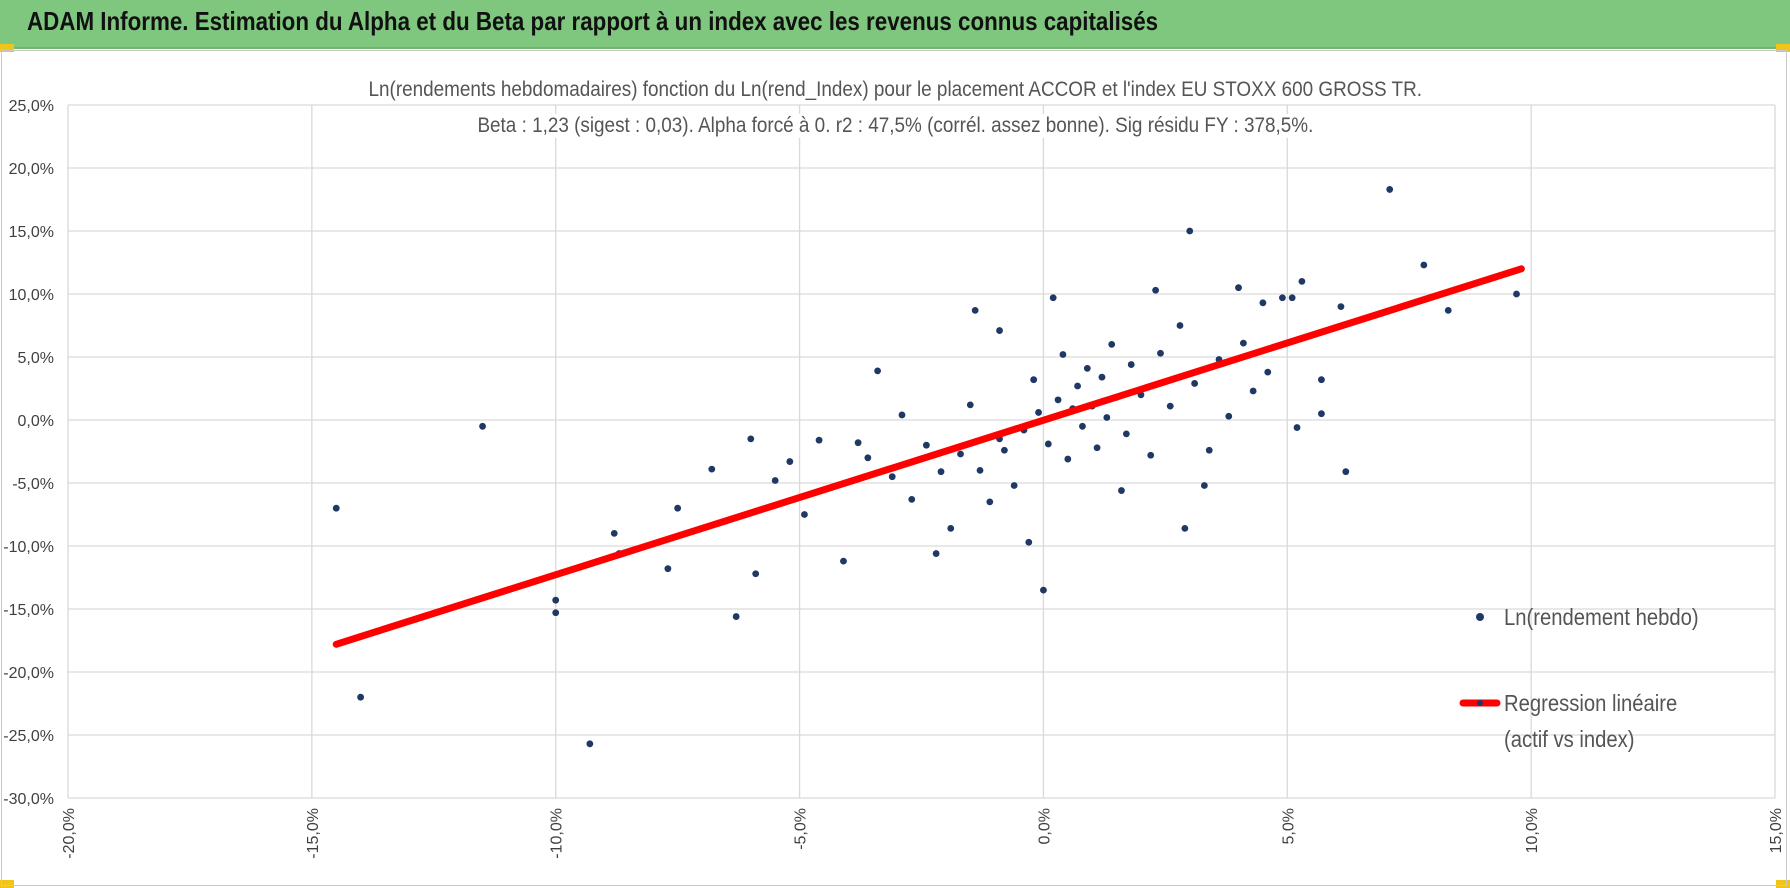 This screenshot has height=888, width=1790. I want to click on y-tick-label: -25,0%, so click(28, 736).